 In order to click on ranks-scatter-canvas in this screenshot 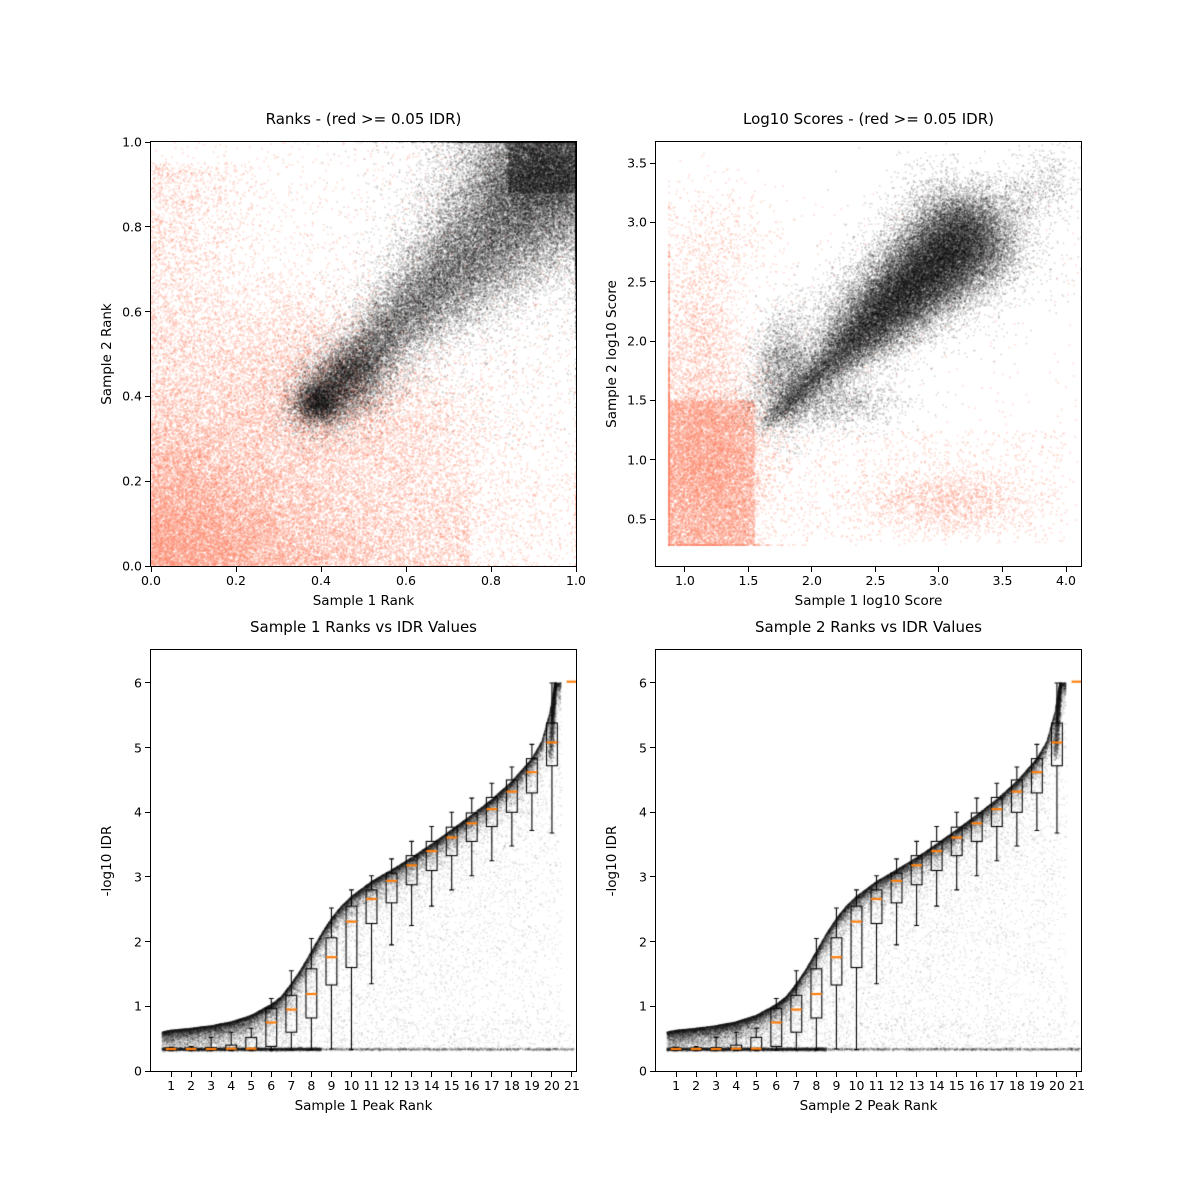, I will do `click(363, 354)`.